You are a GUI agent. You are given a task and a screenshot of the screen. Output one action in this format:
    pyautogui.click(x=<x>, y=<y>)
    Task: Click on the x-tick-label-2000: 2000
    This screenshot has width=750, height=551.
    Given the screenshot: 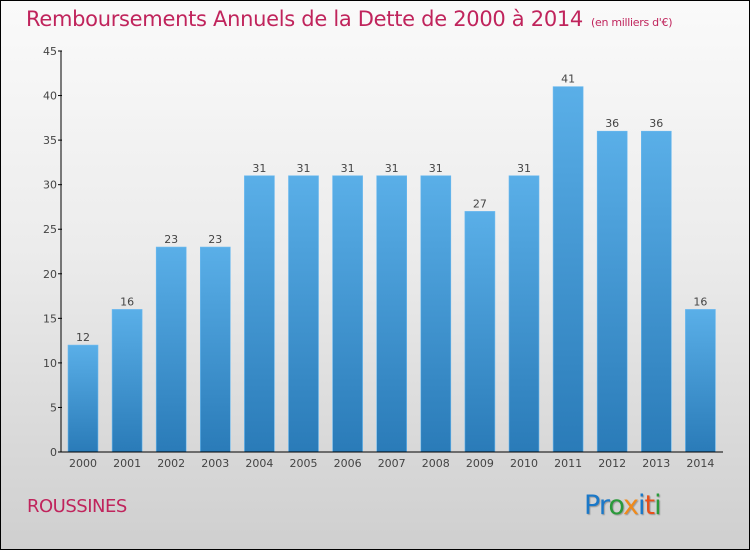 What is the action you would take?
    pyautogui.click(x=83, y=463)
    